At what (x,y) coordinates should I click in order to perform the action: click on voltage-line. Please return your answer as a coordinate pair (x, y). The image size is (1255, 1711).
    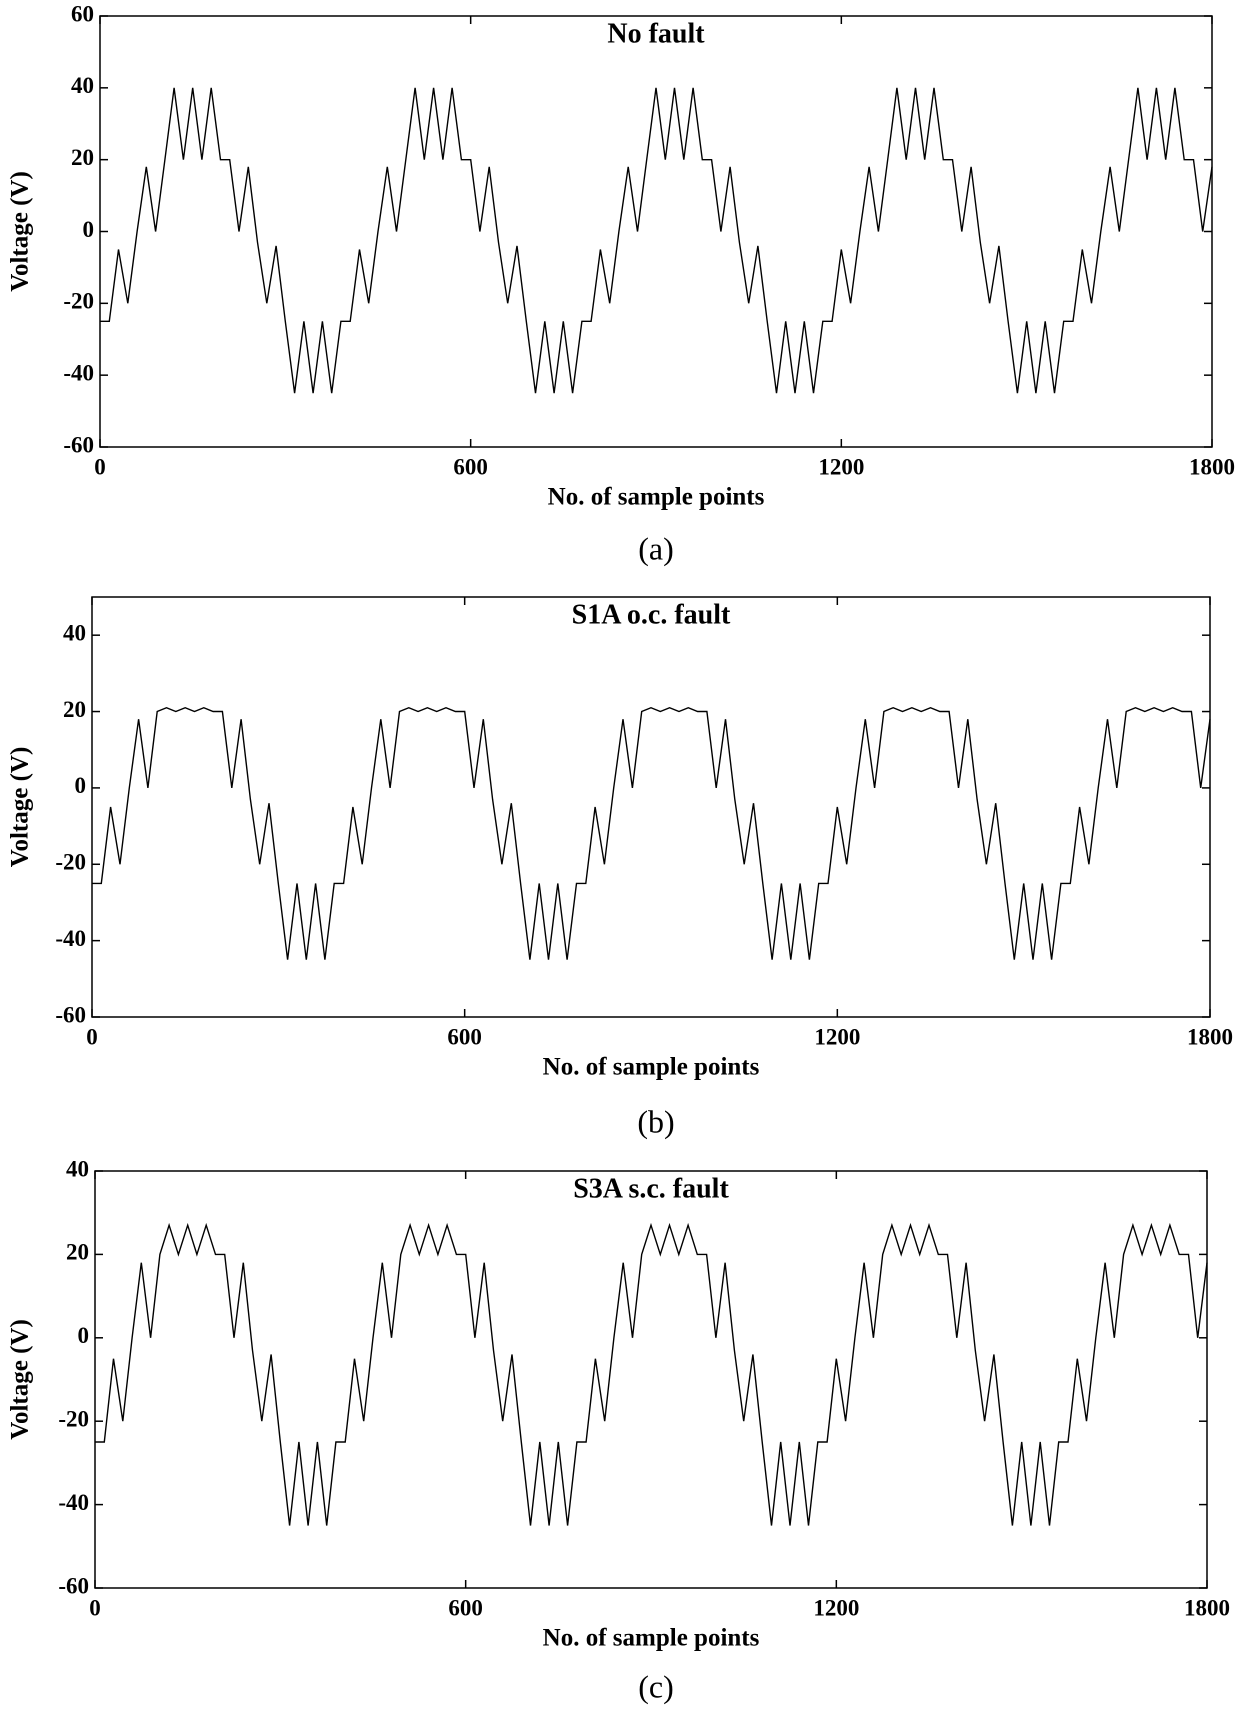
    Looking at the image, I should click on (651, 833).